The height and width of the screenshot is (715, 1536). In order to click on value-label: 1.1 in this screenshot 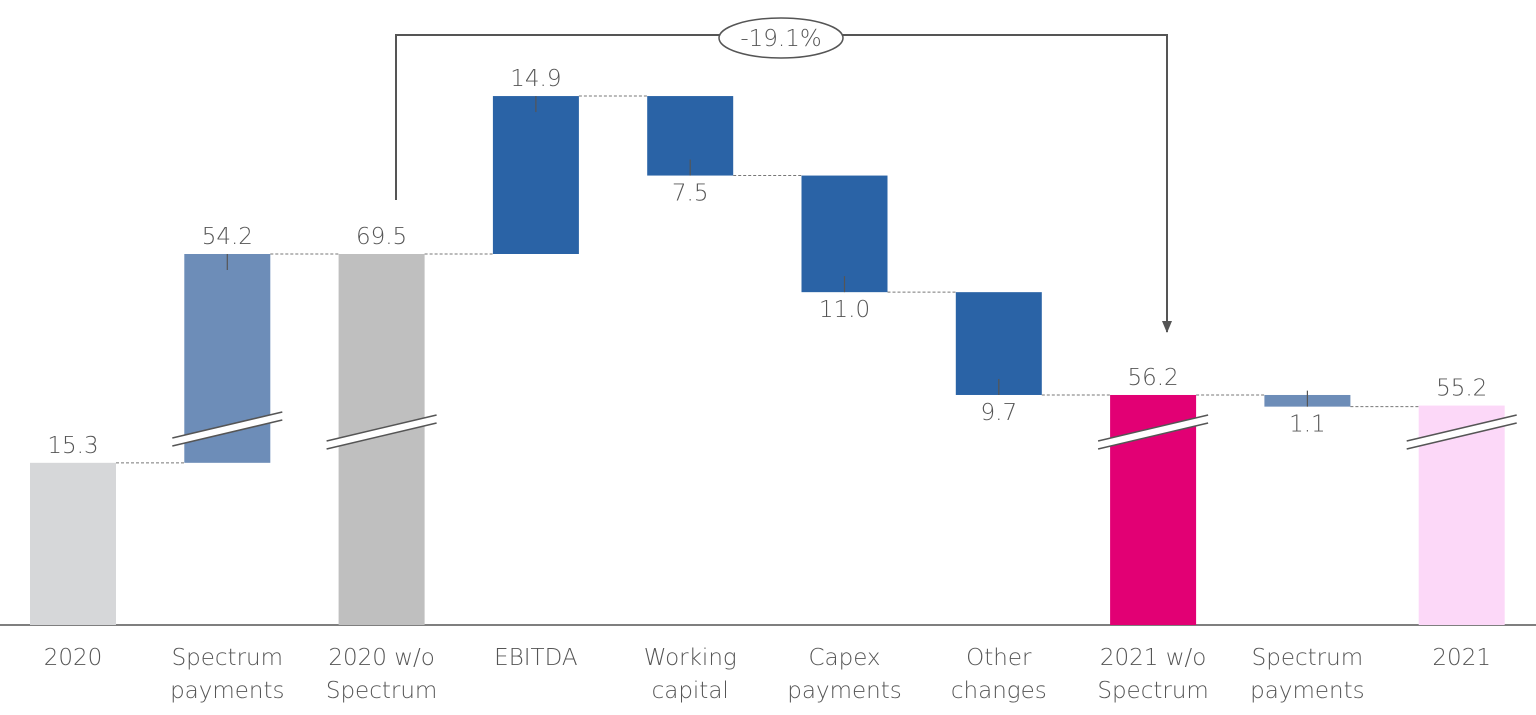, I will do `click(1307, 425)`.